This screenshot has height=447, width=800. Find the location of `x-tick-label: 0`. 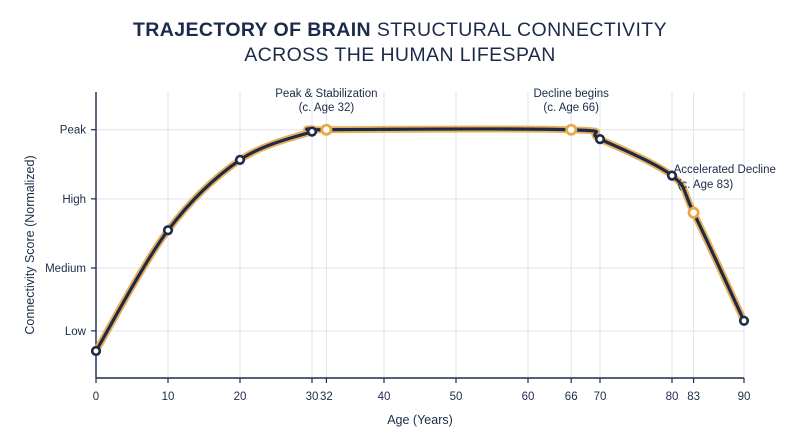

x-tick-label: 0 is located at coordinates (96, 397).